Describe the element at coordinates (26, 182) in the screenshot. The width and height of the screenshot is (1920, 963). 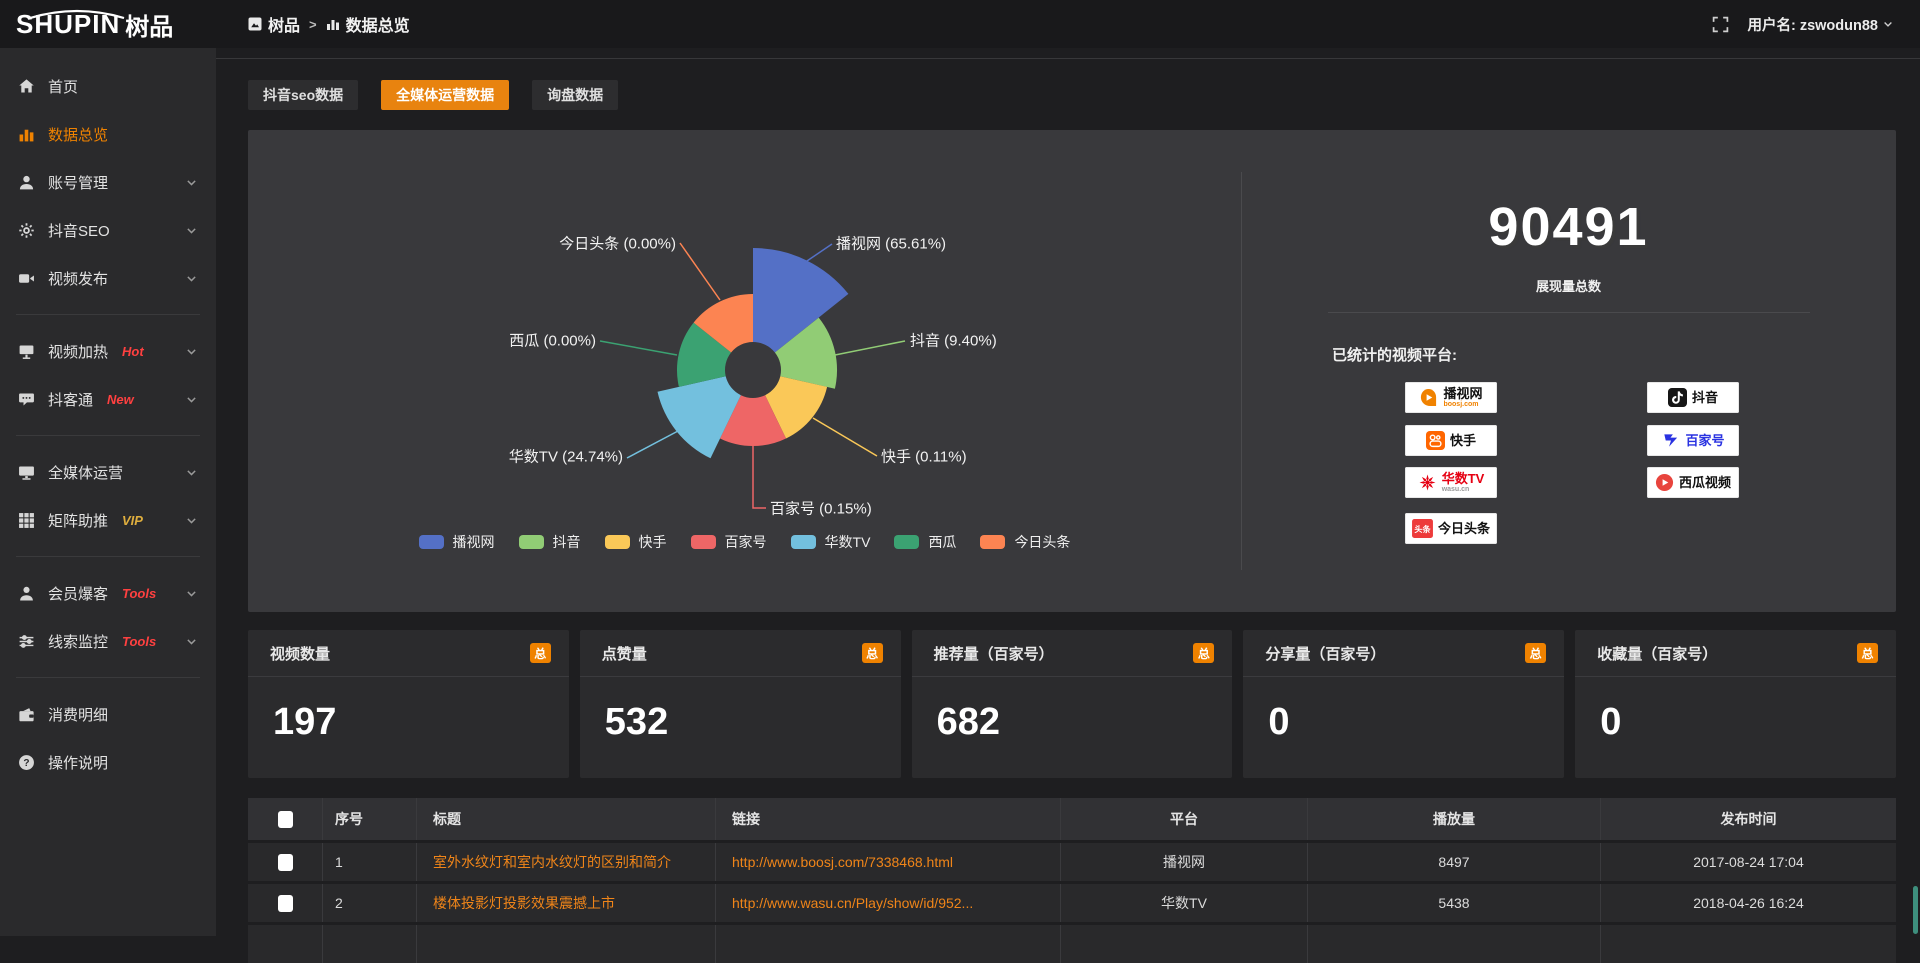
I see `user-icon` at that location.